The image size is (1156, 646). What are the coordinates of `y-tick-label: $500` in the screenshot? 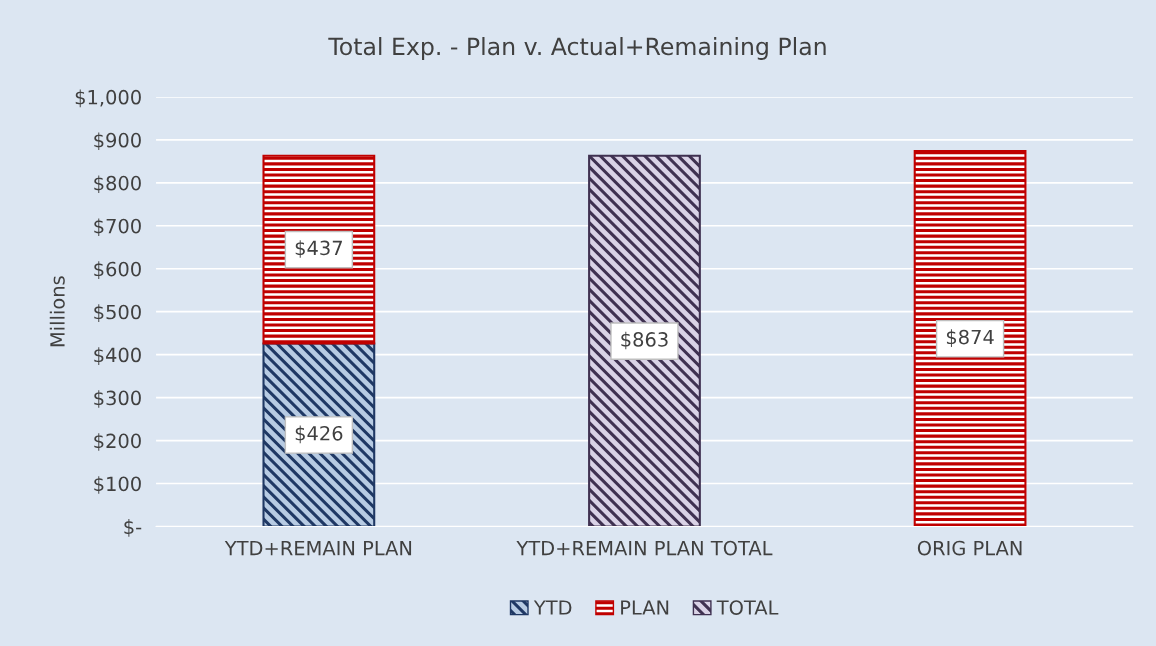 It's located at (117, 313).